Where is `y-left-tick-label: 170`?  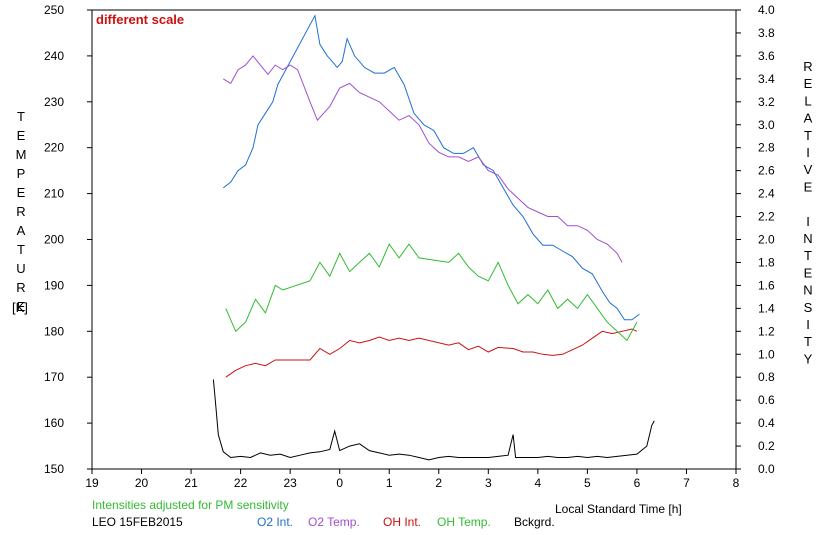 y-left-tick-label: 170 is located at coordinates (54, 377).